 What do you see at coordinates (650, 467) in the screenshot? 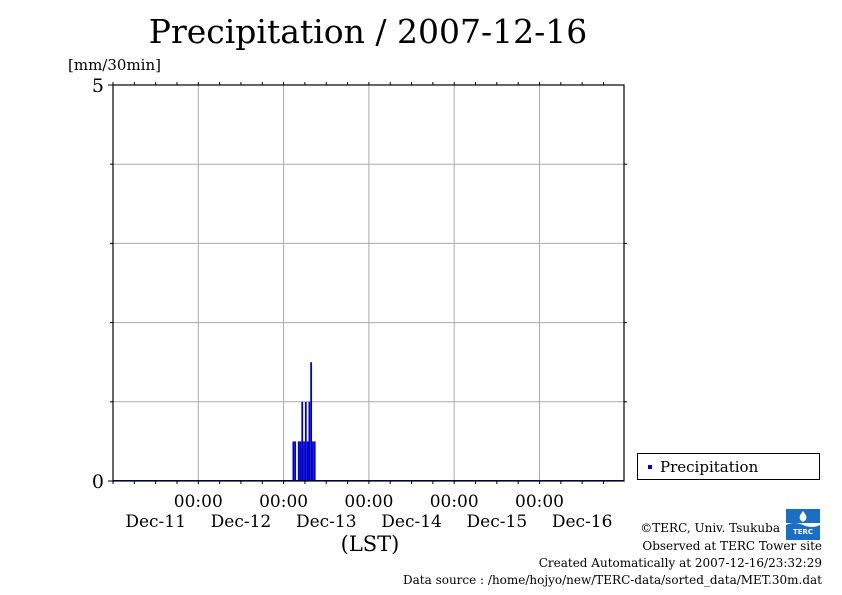
I see `legend-marker` at bounding box center [650, 467].